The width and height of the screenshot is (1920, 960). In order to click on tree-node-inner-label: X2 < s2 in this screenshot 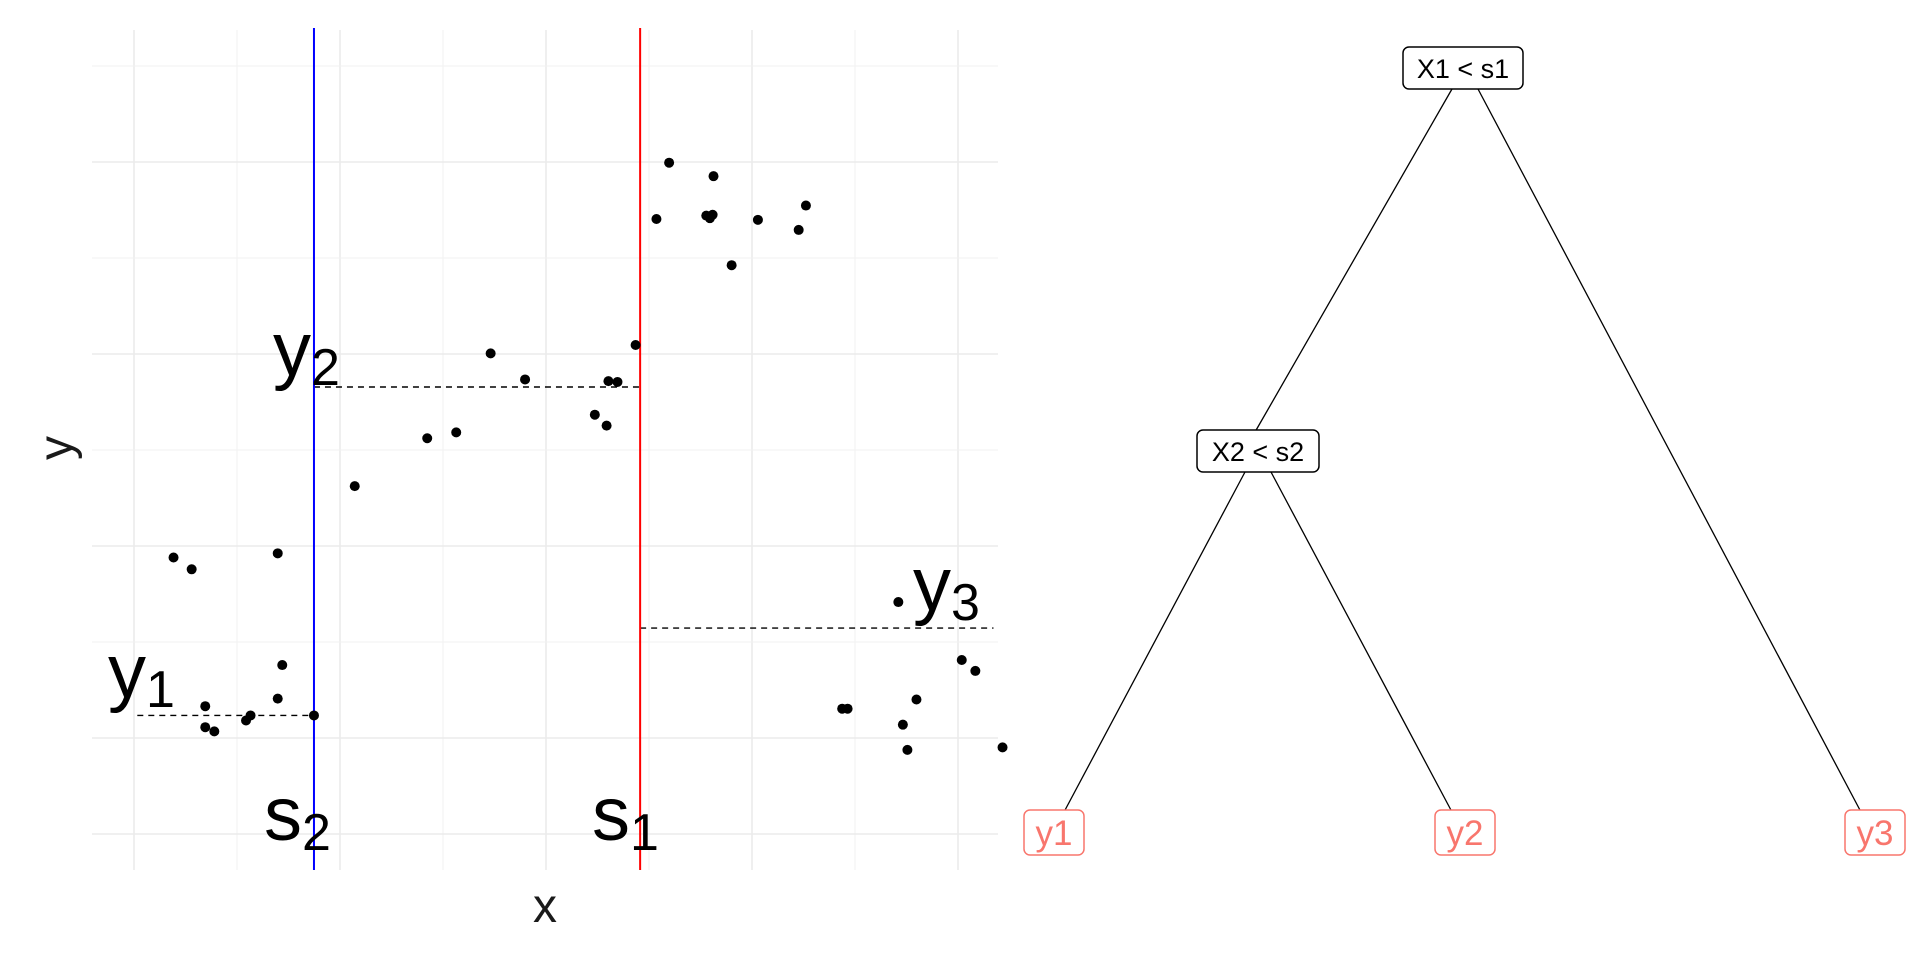, I will do `click(1258, 452)`.